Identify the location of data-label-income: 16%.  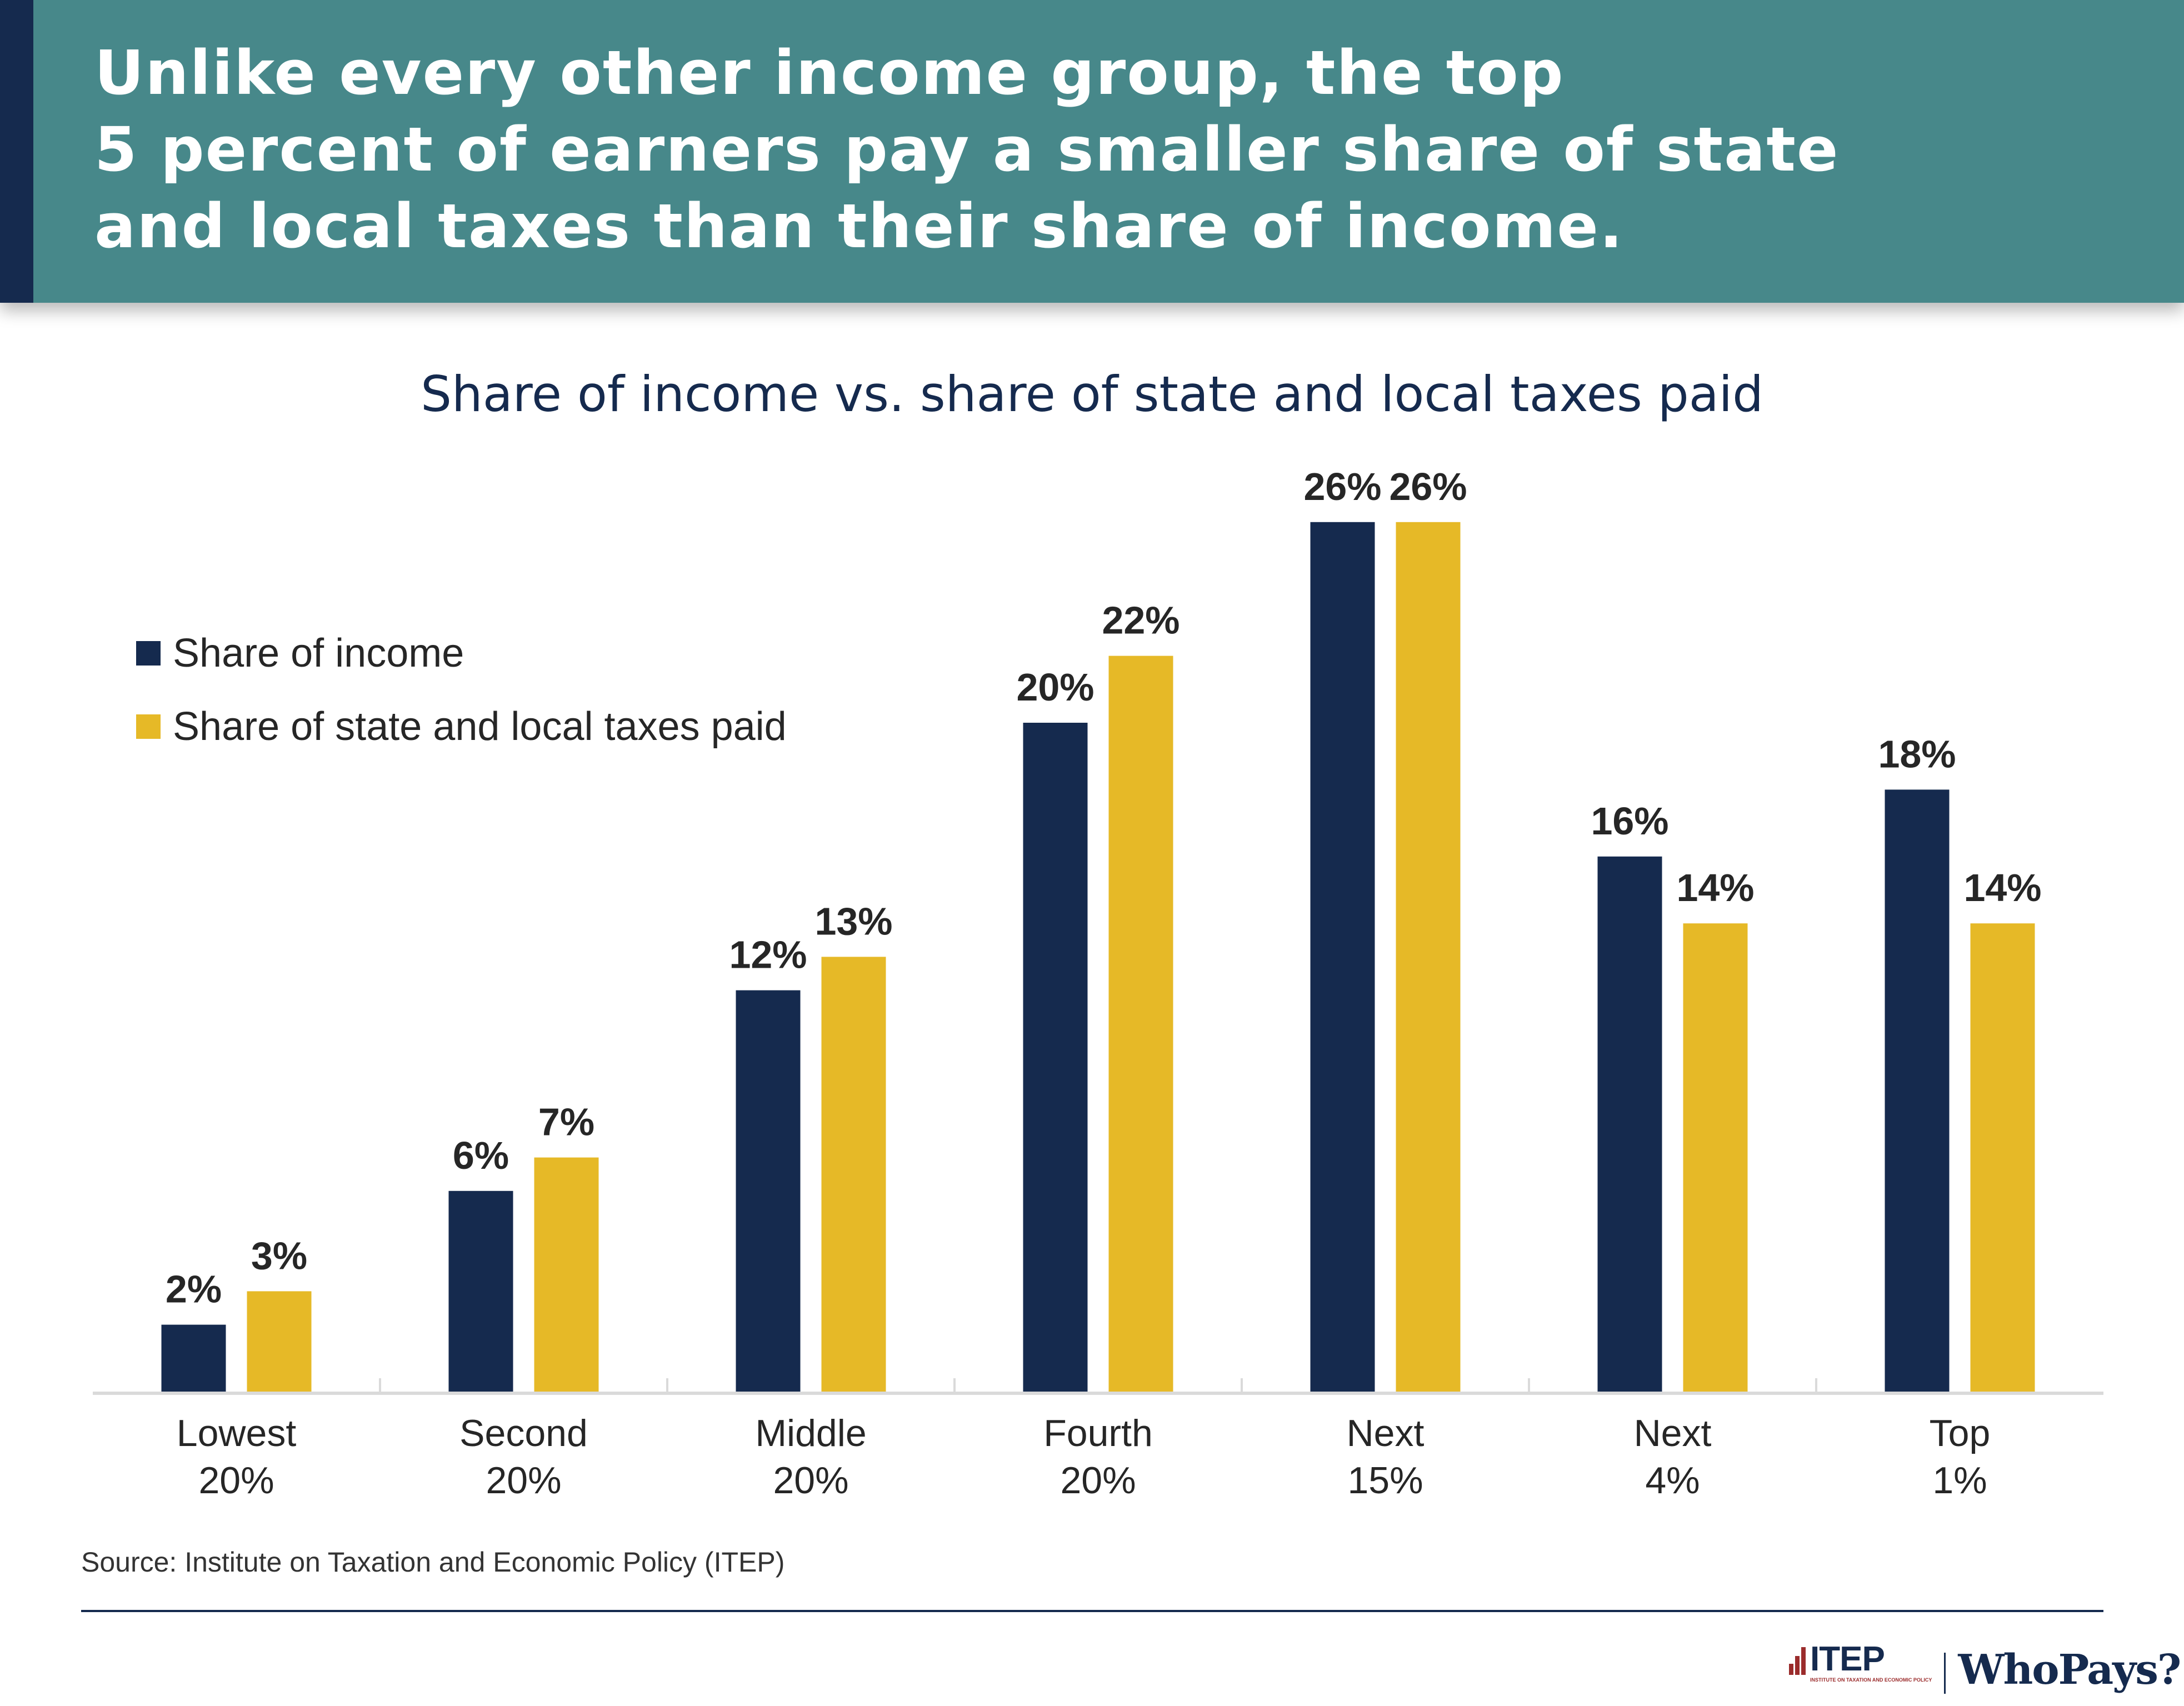
(1630, 821).